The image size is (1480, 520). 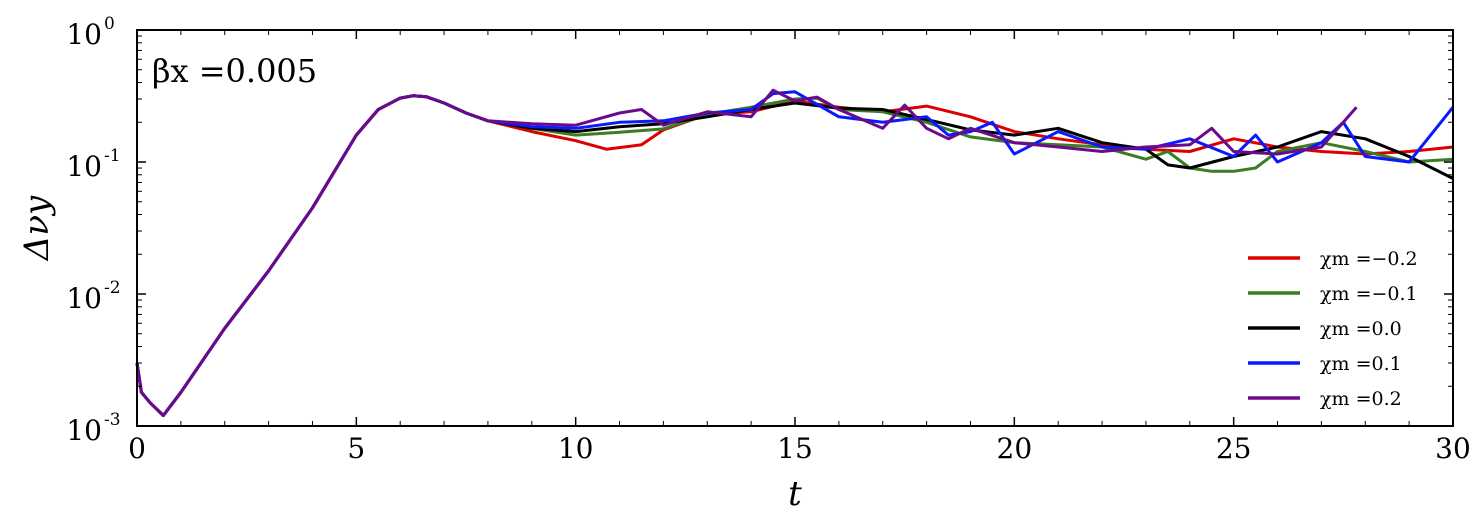 What do you see at coordinates (37, 228) in the screenshot?
I see `y-axis-label: Δνy` at bounding box center [37, 228].